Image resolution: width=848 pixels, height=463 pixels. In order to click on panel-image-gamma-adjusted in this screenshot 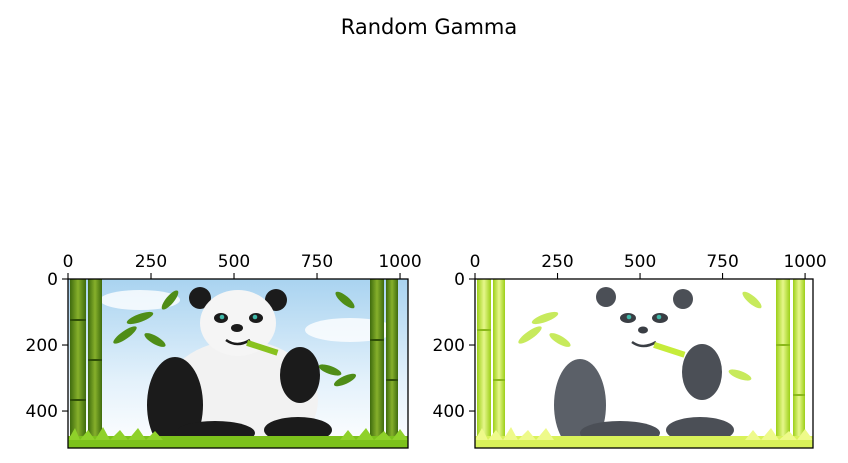, I will do `click(644, 363)`.